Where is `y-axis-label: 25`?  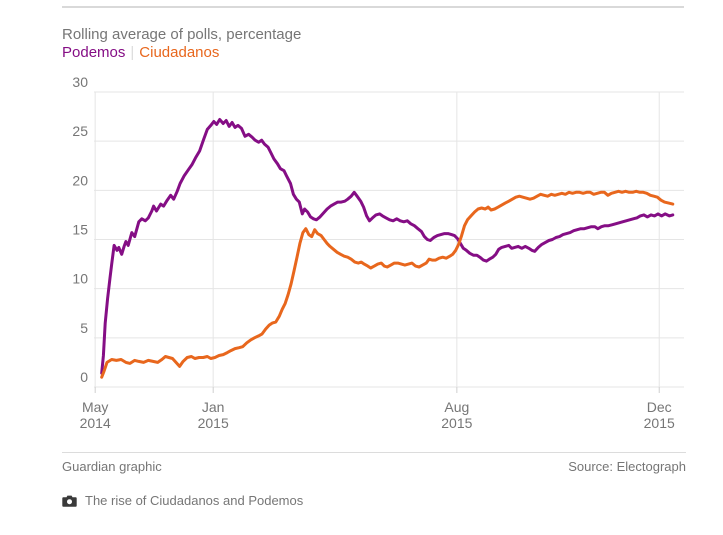
y-axis-label: 25 is located at coordinates (80, 131).